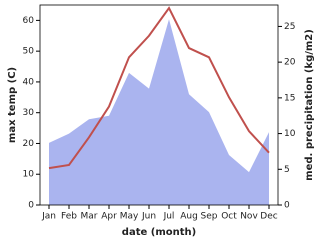 This screenshot has width=320, height=242. Describe the element at coordinates (268, 217) in the screenshot. I see `x-tick-label: Dec` at that location.